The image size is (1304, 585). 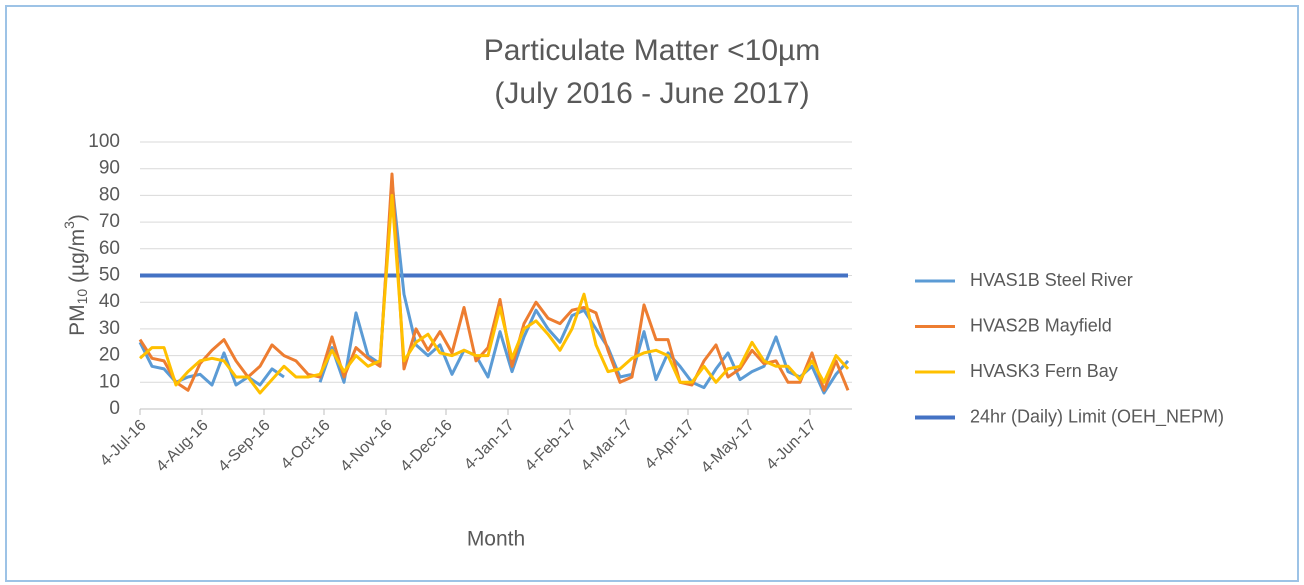 What do you see at coordinates (1051, 280) in the screenshot?
I see `legend-label: HVAS1B Steel River` at bounding box center [1051, 280].